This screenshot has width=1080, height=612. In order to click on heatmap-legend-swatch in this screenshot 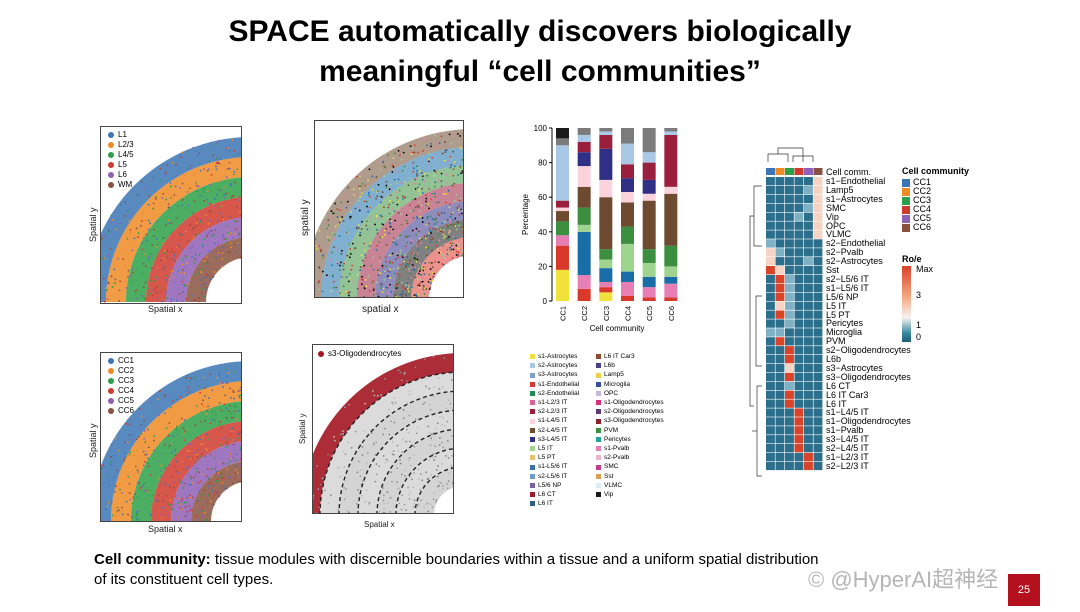, I will do `click(906, 183)`.